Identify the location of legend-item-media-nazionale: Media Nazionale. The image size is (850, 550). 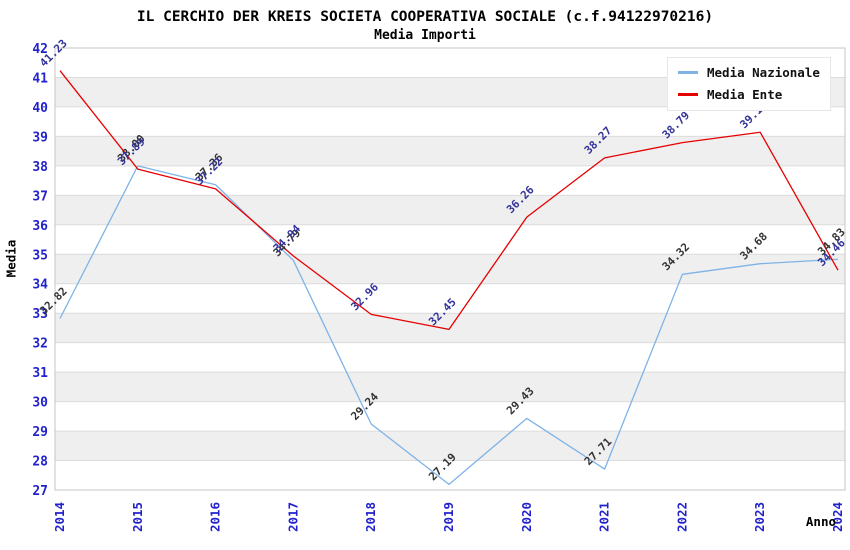
(749, 72).